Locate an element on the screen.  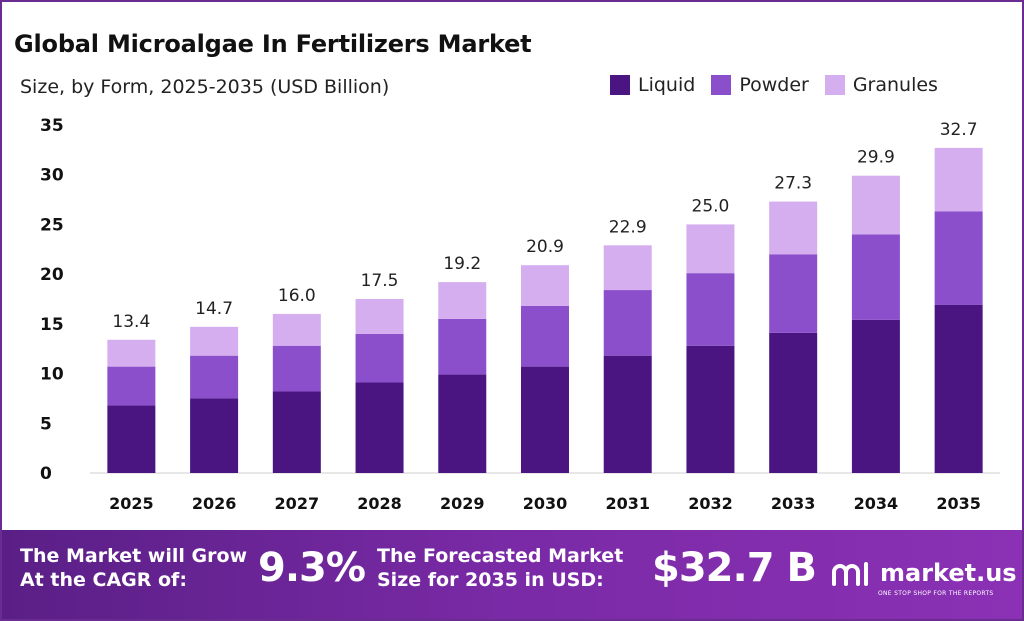
brand-name: market.us is located at coordinates (948, 573).